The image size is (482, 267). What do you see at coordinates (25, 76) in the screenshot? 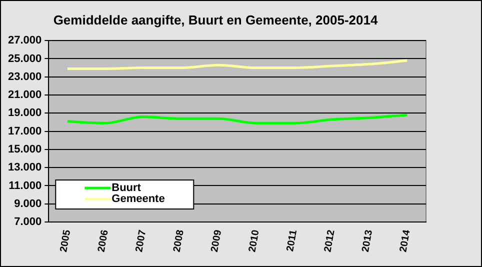
I see `y-tick-label: 23.000` at bounding box center [25, 76].